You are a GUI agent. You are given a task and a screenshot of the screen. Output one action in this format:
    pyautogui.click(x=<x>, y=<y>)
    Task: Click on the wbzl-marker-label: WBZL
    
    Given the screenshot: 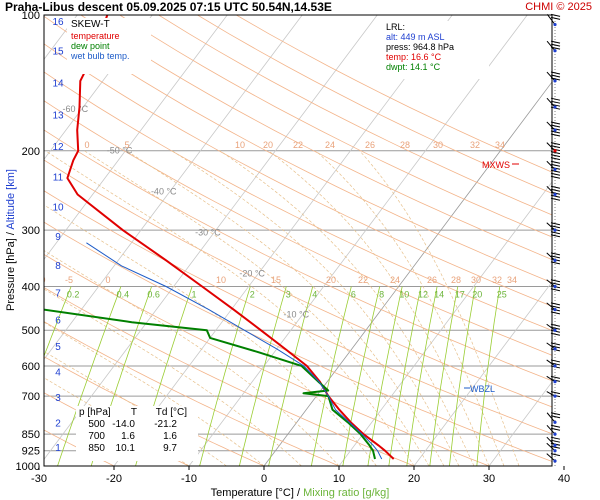 What is the action you would take?
    pyautogui.click(x=482, y=389)
    